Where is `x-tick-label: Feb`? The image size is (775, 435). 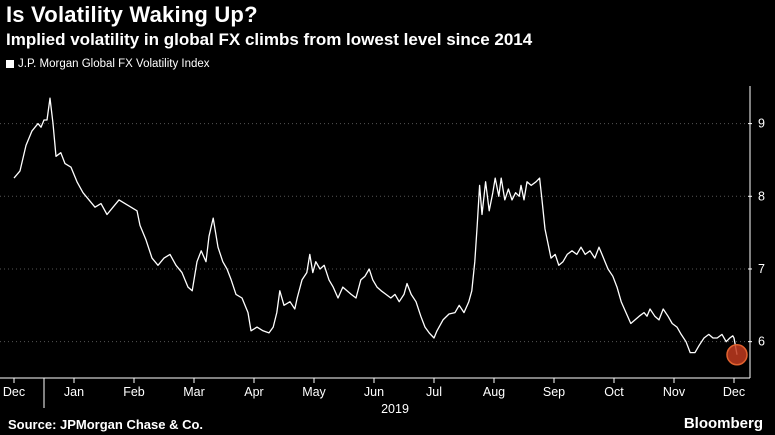 x-tick-label: Feb is located at coordinates (134, 392).